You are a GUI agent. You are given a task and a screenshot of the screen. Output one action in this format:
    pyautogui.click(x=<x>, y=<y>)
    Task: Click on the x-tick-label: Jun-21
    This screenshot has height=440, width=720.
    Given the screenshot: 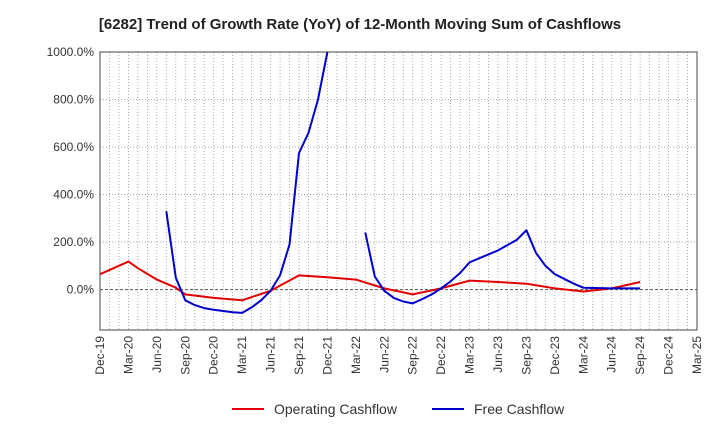 What is the action you would take?
    pyautogui.click(x=271, y=354)
    